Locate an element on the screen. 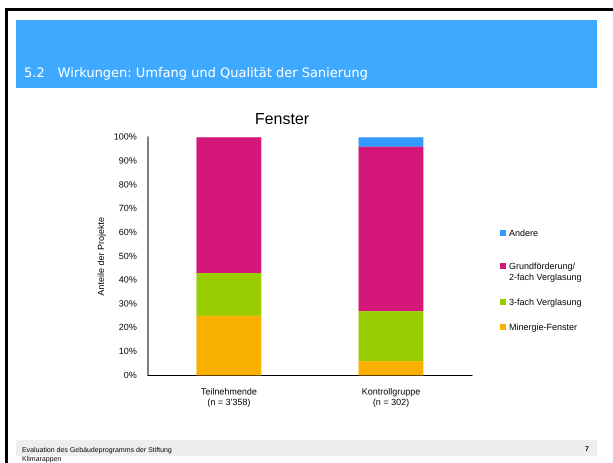 This screenshot has width=613, height=463. y-tick-label: 60% is located at coordinates (127, 231).